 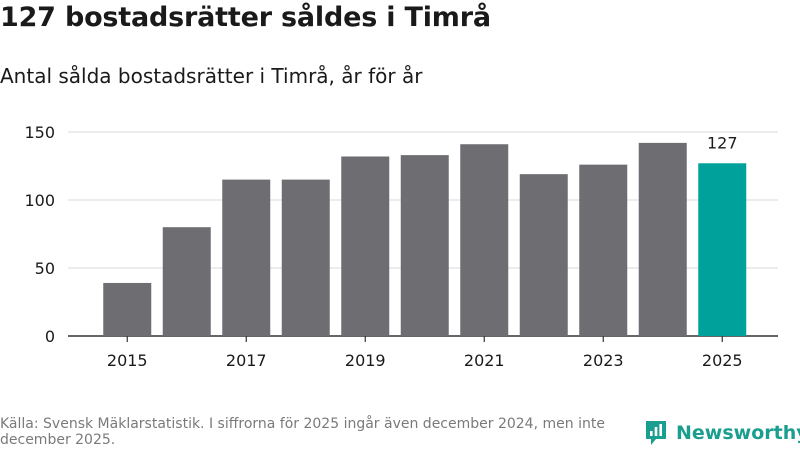 I want to click on bar-2024, so click(x=662, y=239).